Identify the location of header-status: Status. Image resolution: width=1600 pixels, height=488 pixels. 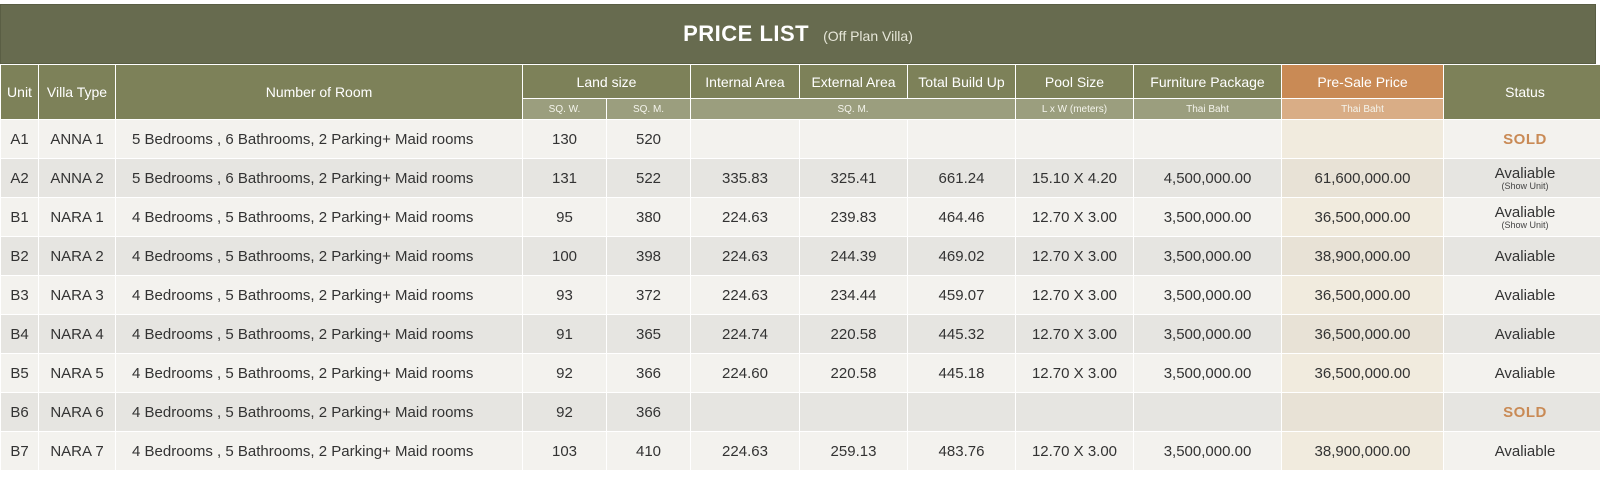
(1521, 92).